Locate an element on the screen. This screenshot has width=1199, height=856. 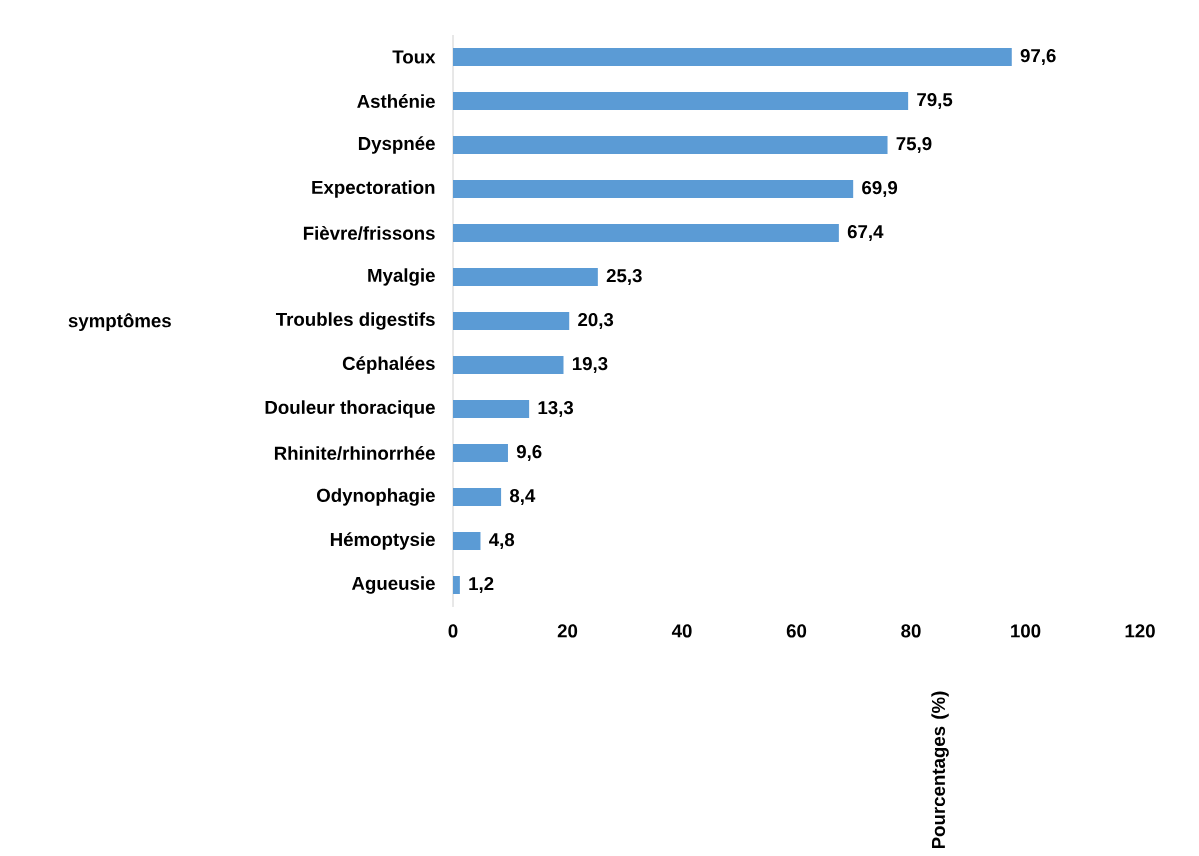
x-tick-label: 120 is located at coordinates (1140, 631).